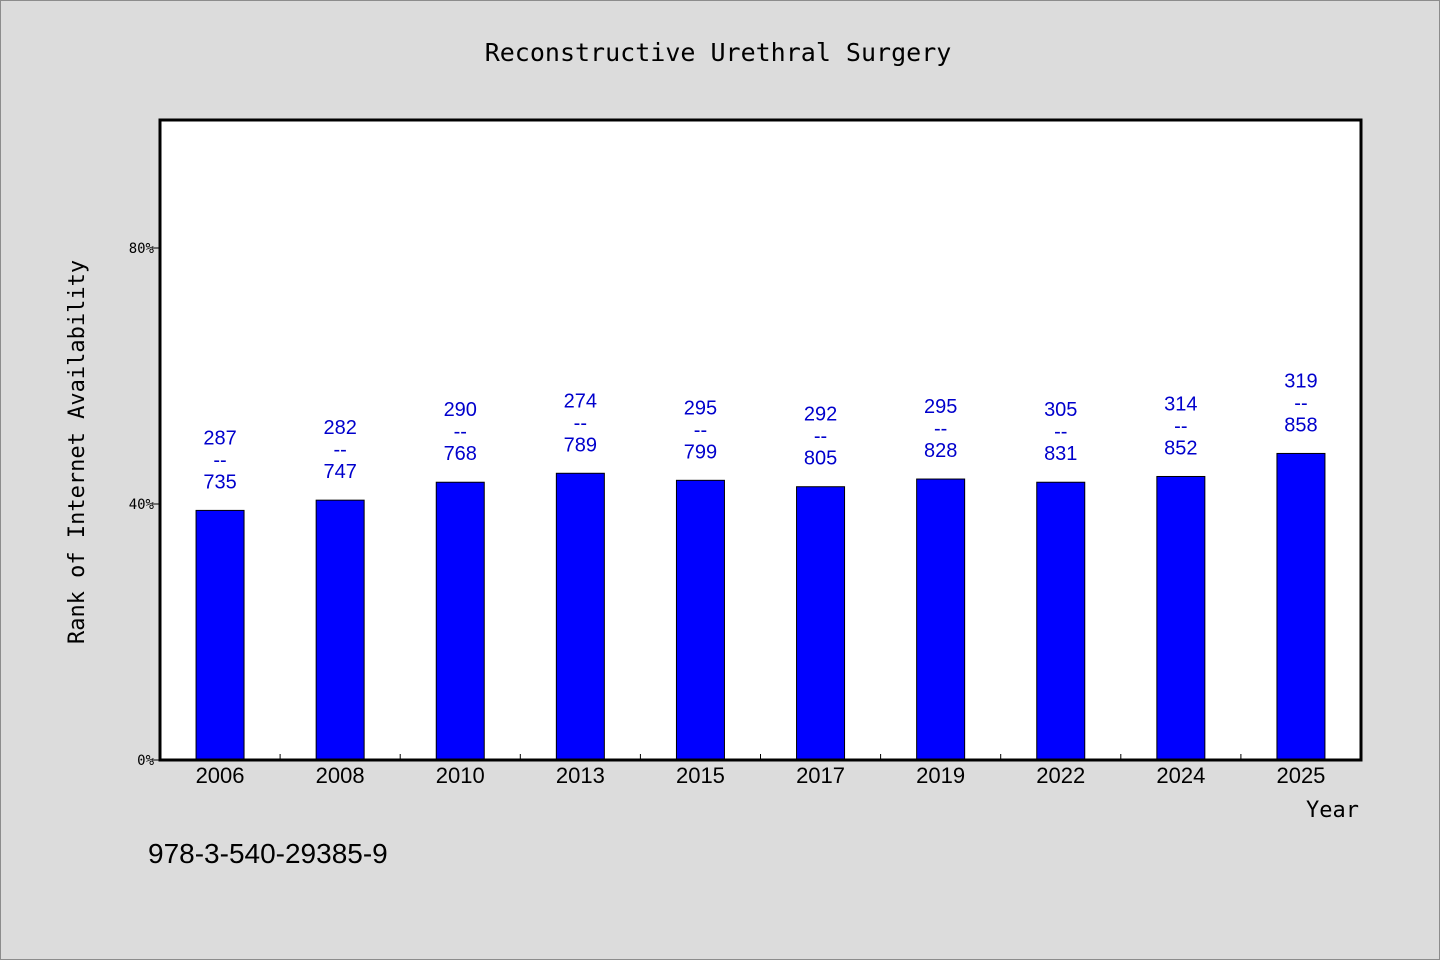  Describe the element at coordinates (1181, 618) in the screenshot. I see `bar-2024` at that location.